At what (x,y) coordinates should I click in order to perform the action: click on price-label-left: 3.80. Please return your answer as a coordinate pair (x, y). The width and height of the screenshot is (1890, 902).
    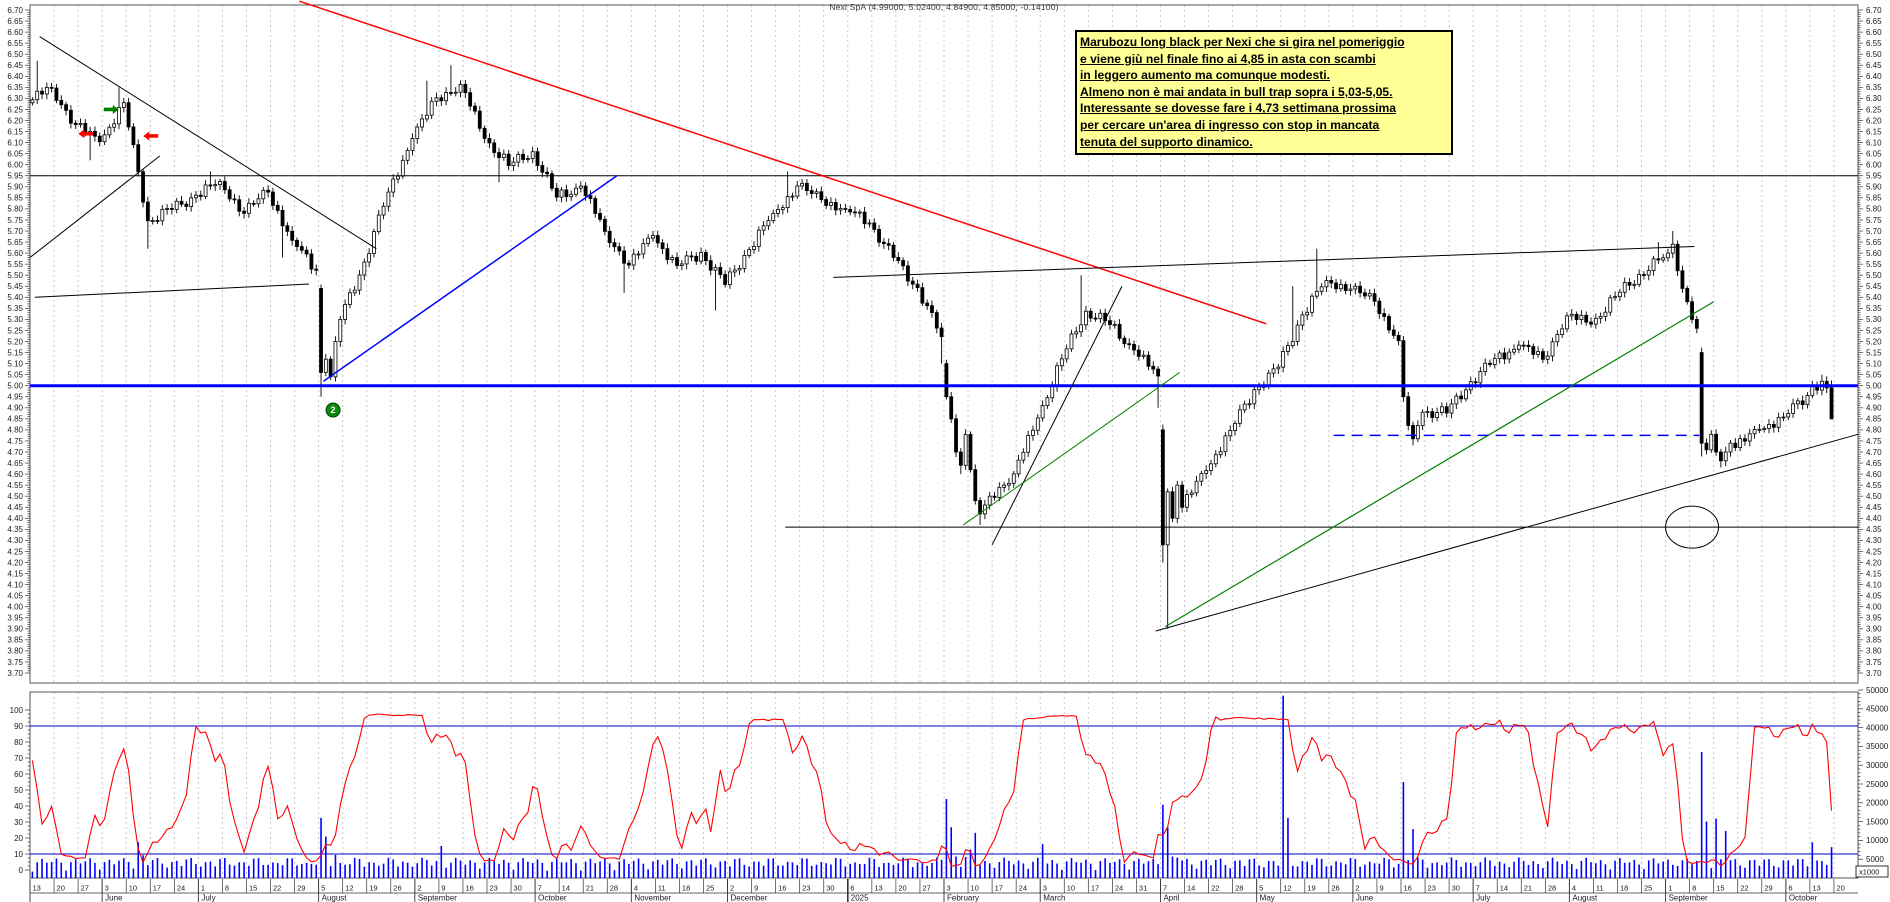
    Looking at the image, I should click on (15, 651).